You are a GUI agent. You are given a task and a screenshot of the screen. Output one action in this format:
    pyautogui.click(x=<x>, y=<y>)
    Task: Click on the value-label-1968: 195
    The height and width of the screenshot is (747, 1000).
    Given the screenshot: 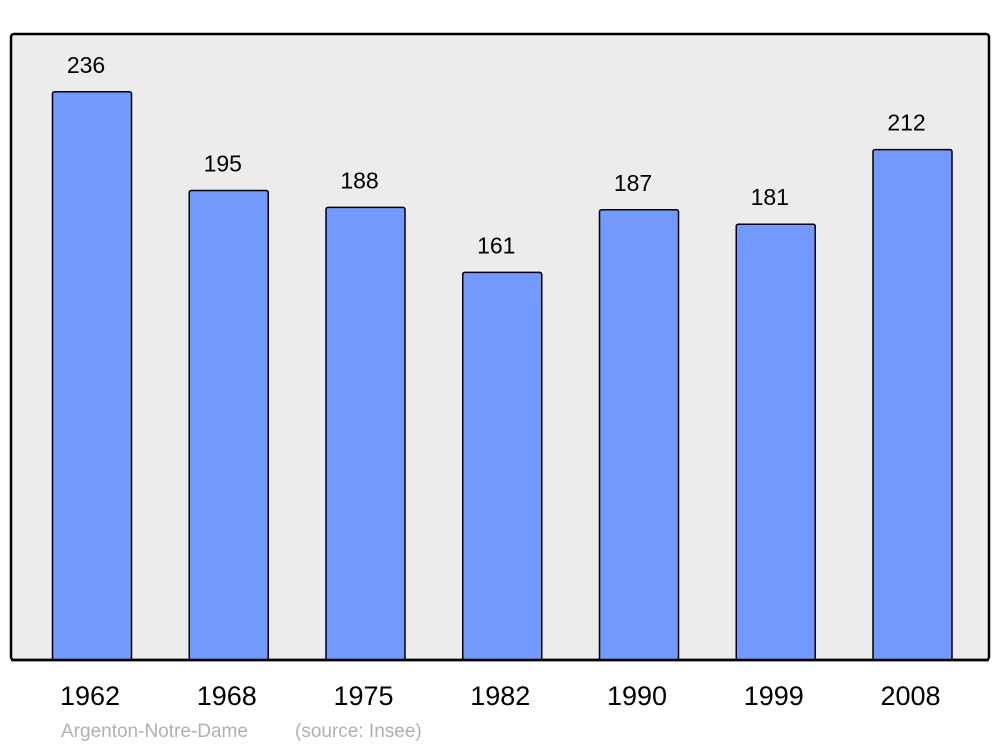 What is the action you would take?
    pyautogui.click(x=223, y=164)
    